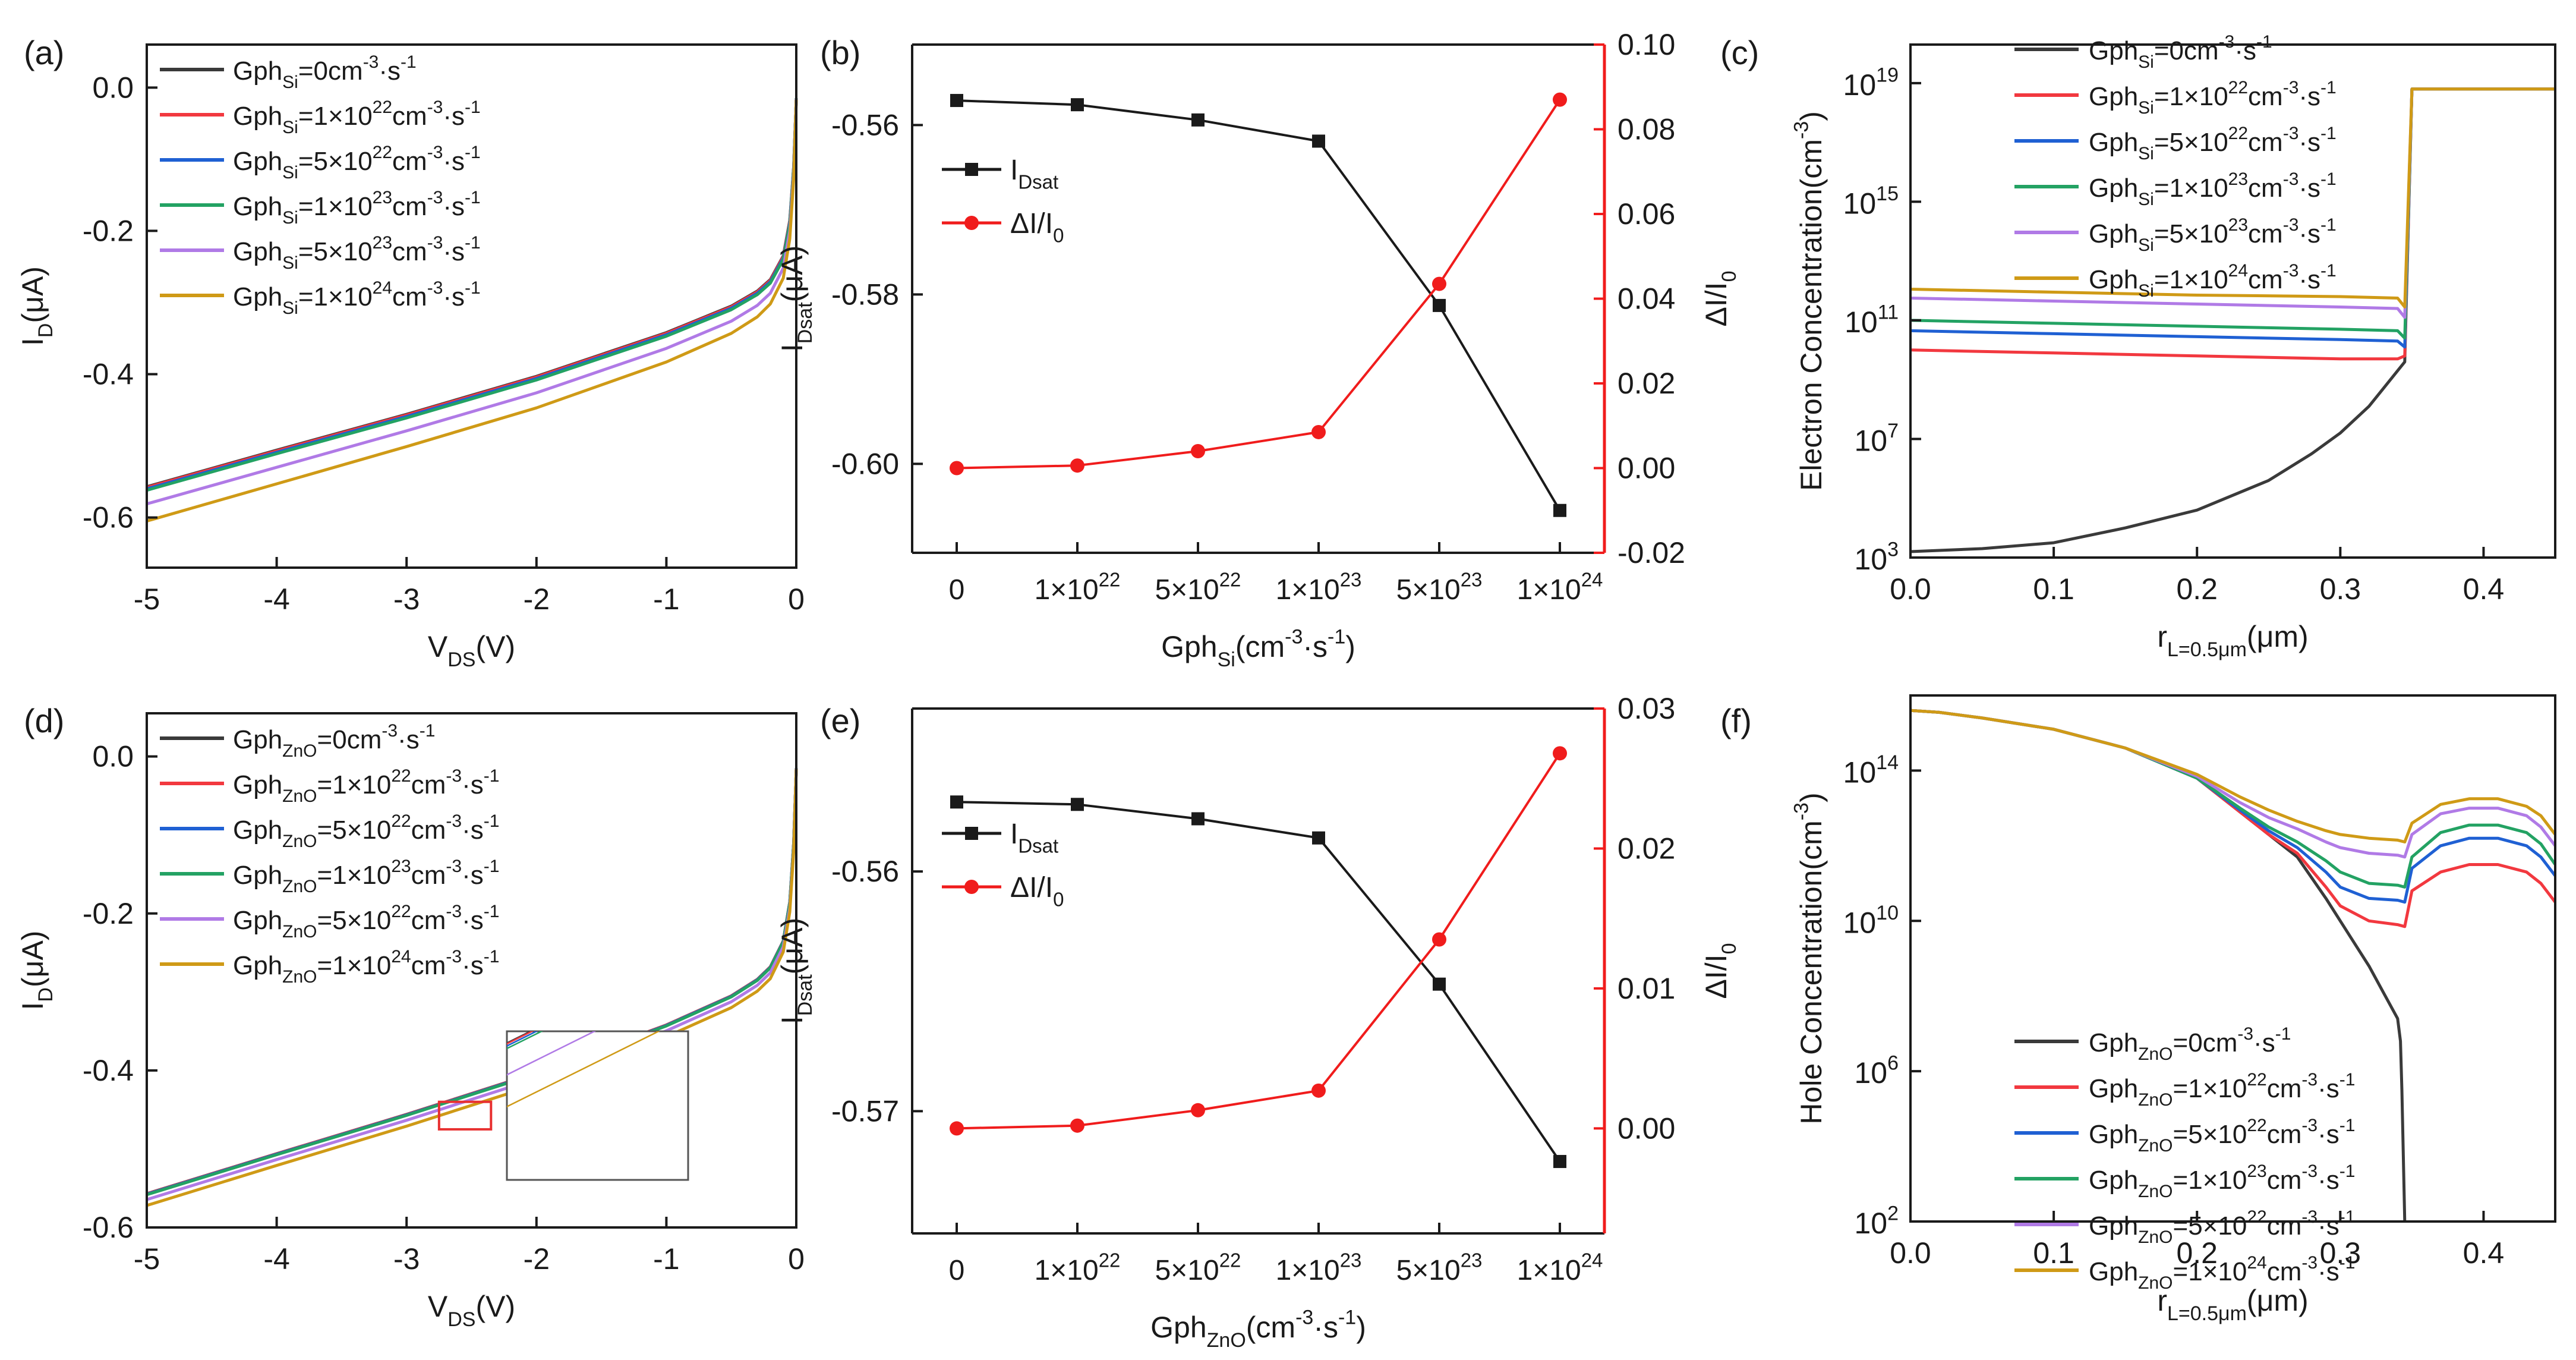 This screenshot has width=2576, height=1360. I want to click on x-axis-label: VDS(V), so click(472, 650).